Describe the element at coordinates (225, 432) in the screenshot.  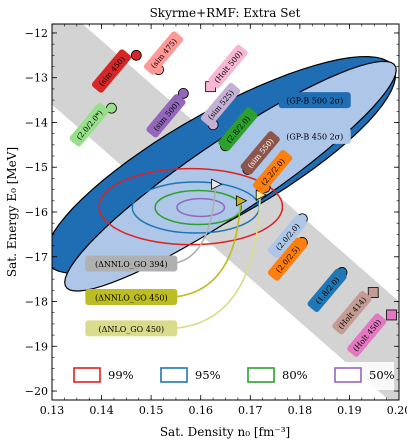
I see `x-axis-label: Sat. Density n₀ [fm⁻³]` at that location.